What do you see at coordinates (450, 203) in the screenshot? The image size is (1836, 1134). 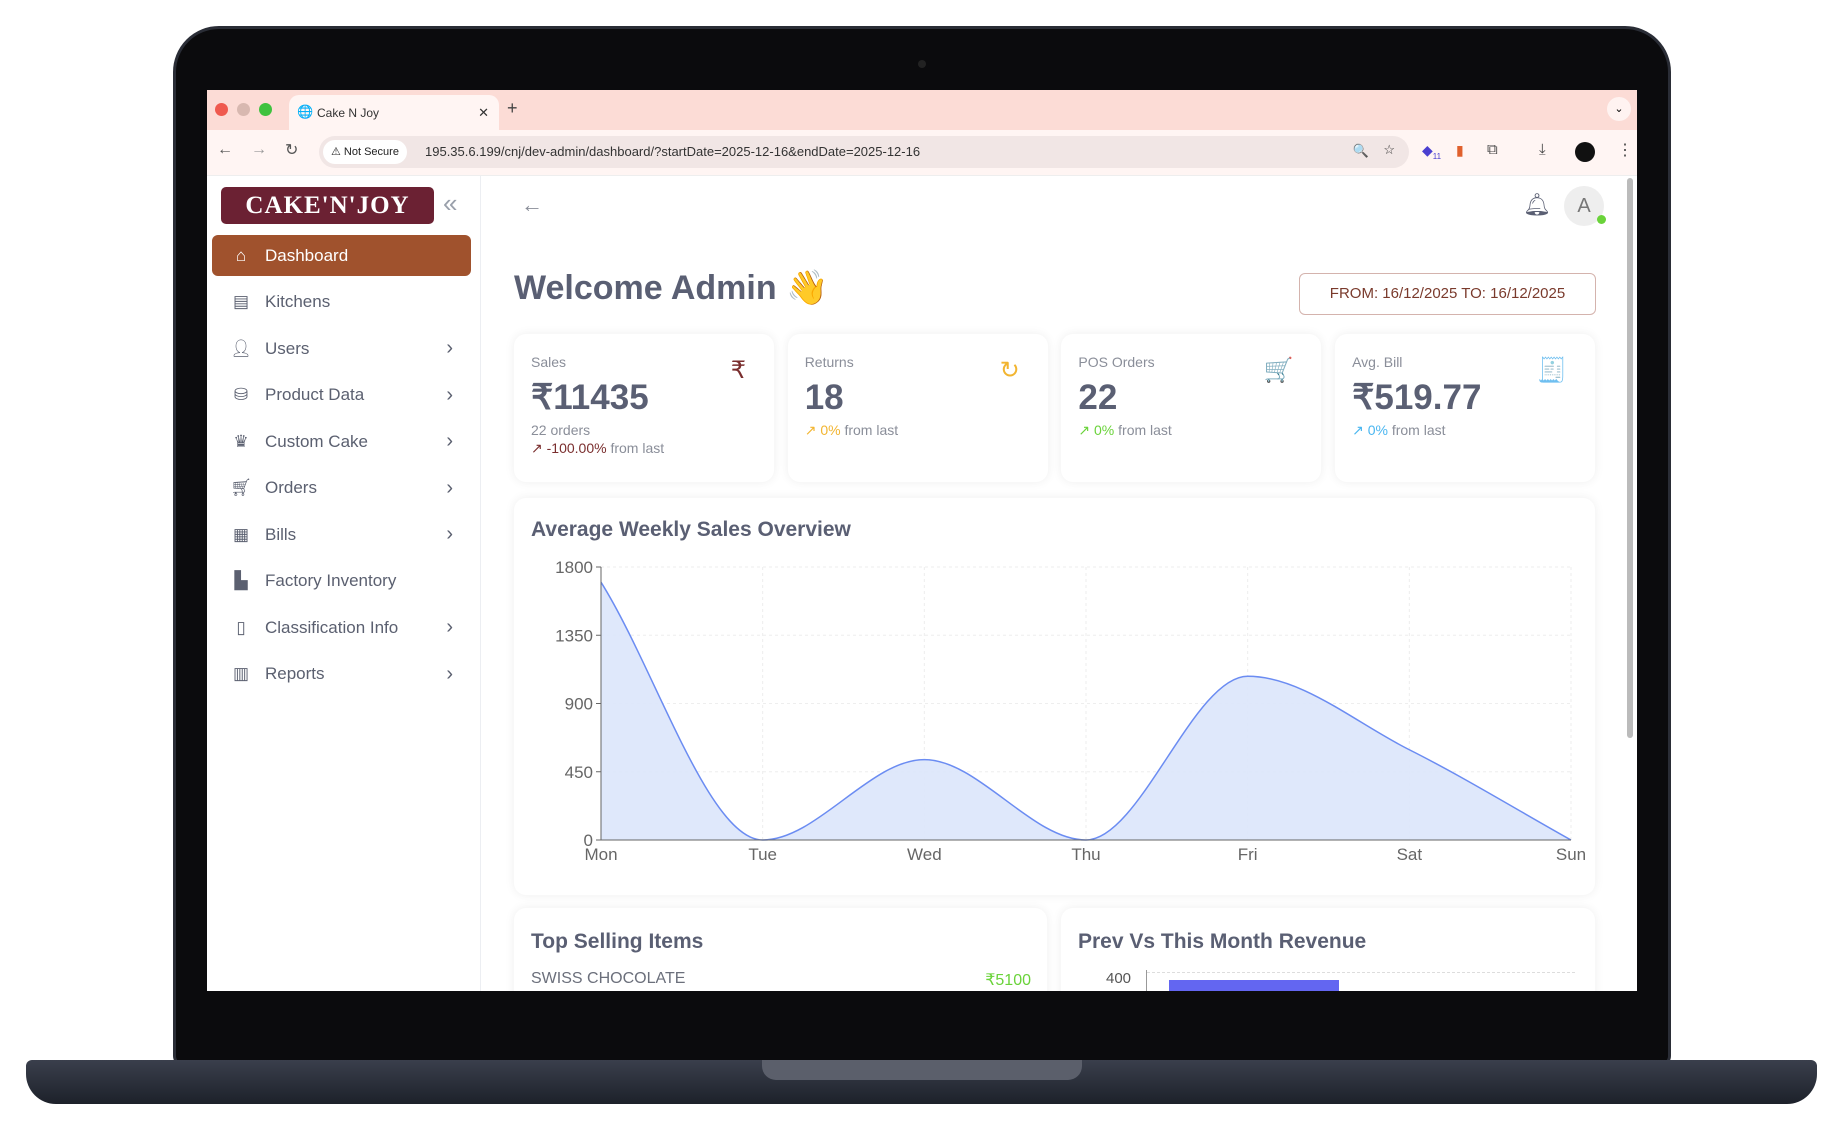 I see `collapse-sidebar-icon: «` at bounding box center [450, 203].